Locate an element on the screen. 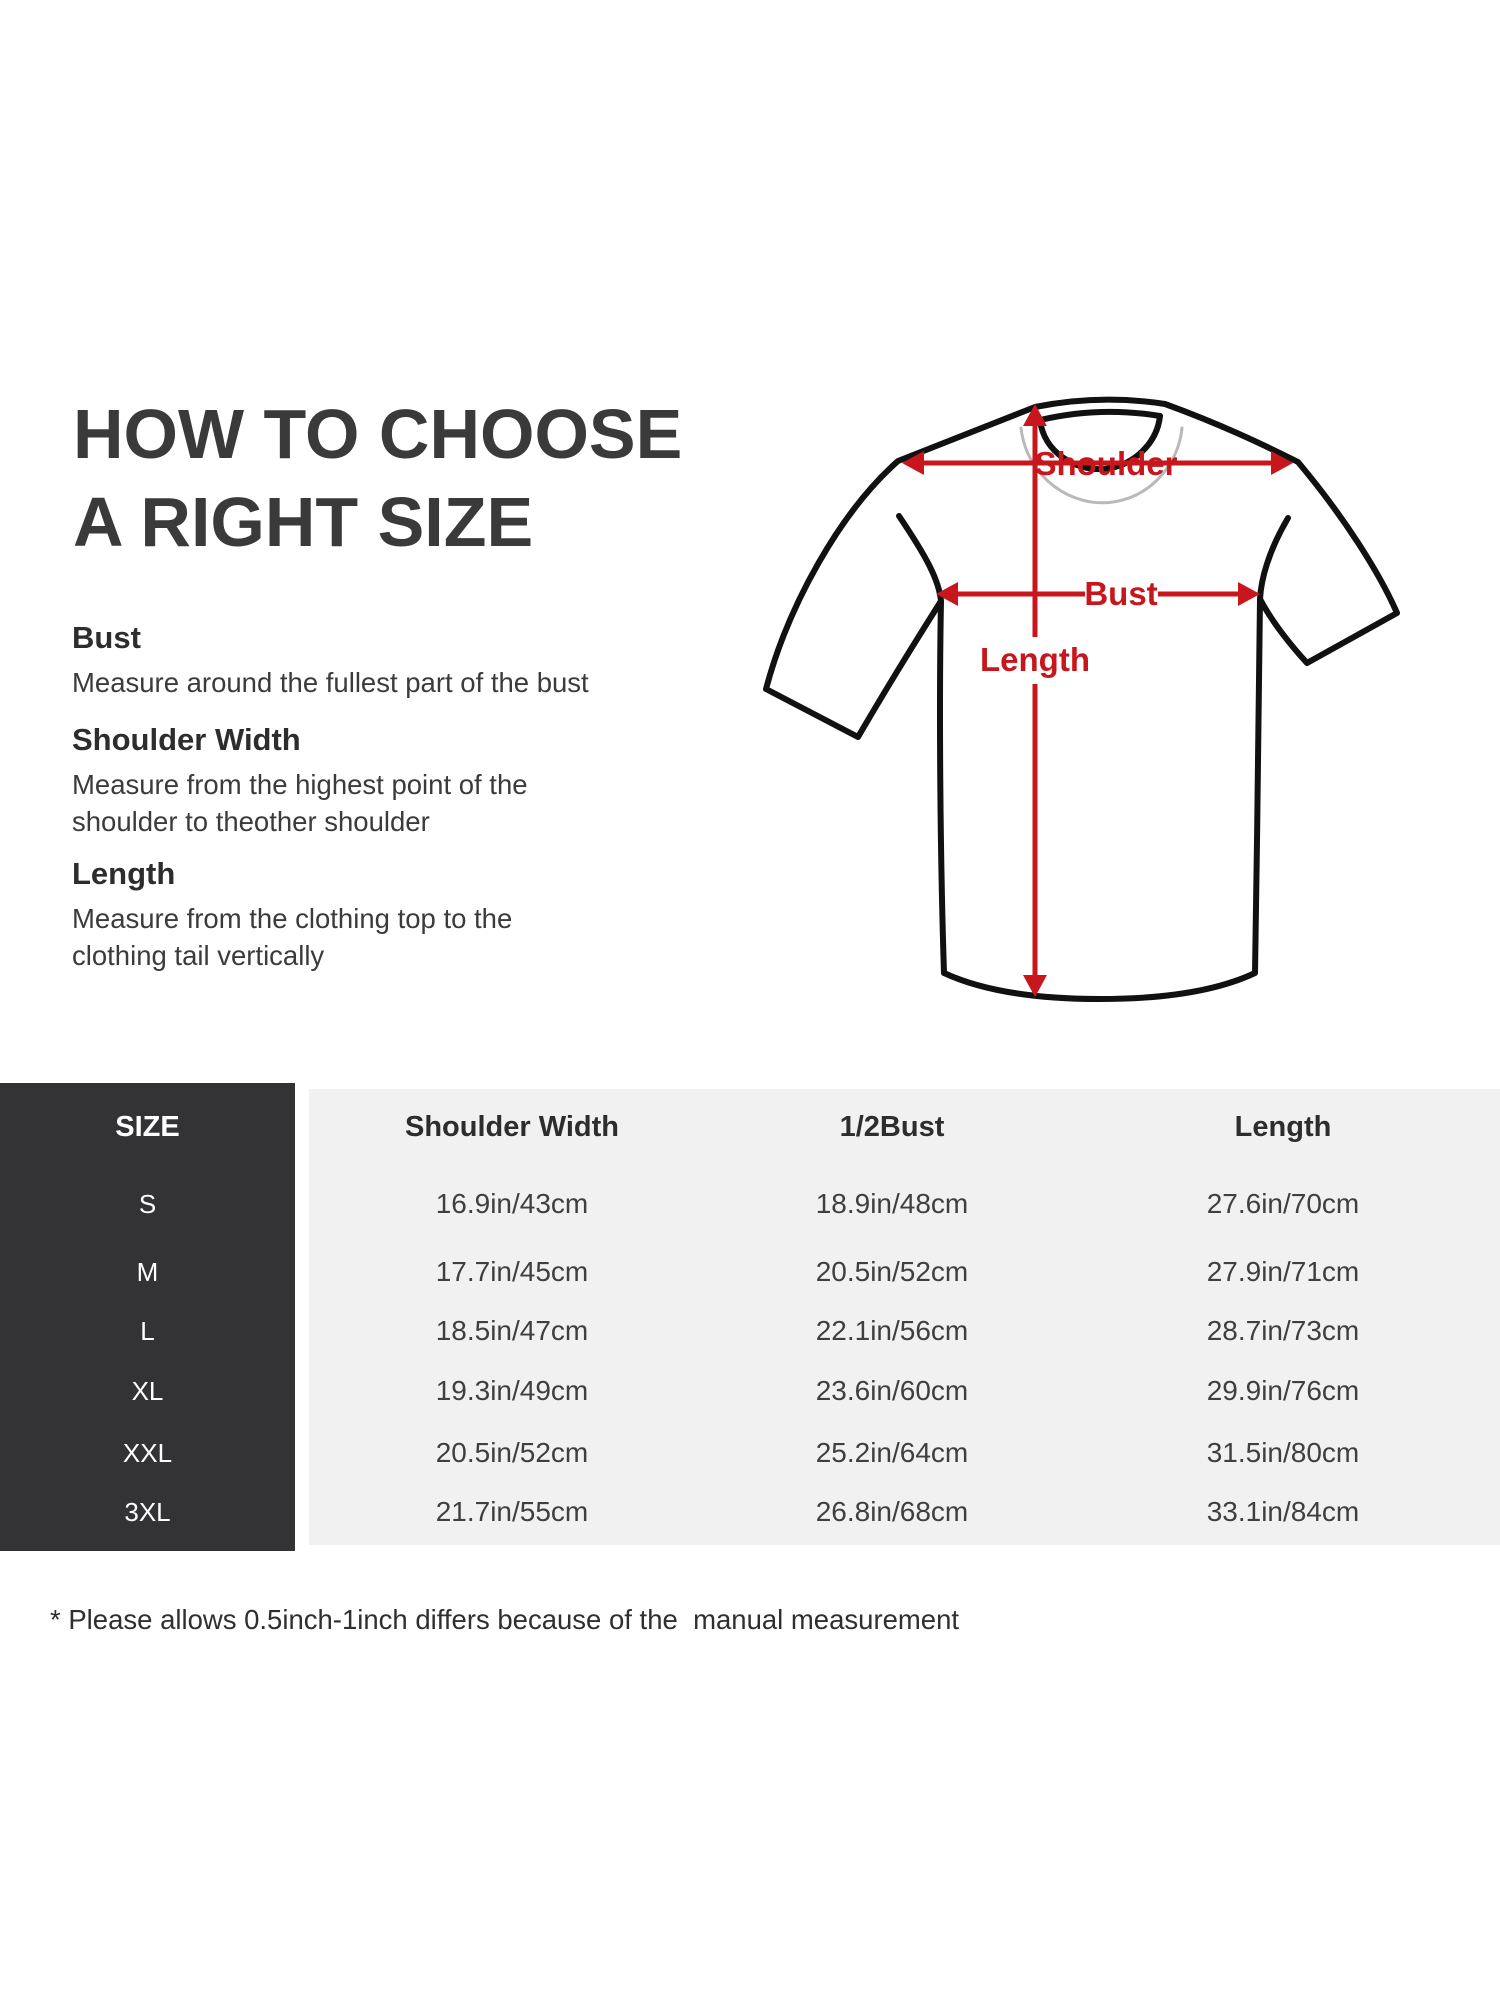 This screenshot has width=1500, height=2000. table-row-xxl: XXL 20.5in/52cm 25.2in/64cm 31.5in/80cm is located at coordinates (750, 1453).